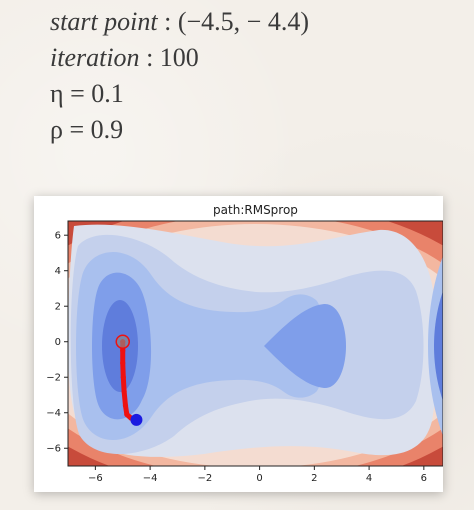 The height and width of the screenshot is (510, 474). What do you see at coordinates (438, 346) in the screenshot?
I see `contour-edge-right-inner` at bounding box center [438, 346].